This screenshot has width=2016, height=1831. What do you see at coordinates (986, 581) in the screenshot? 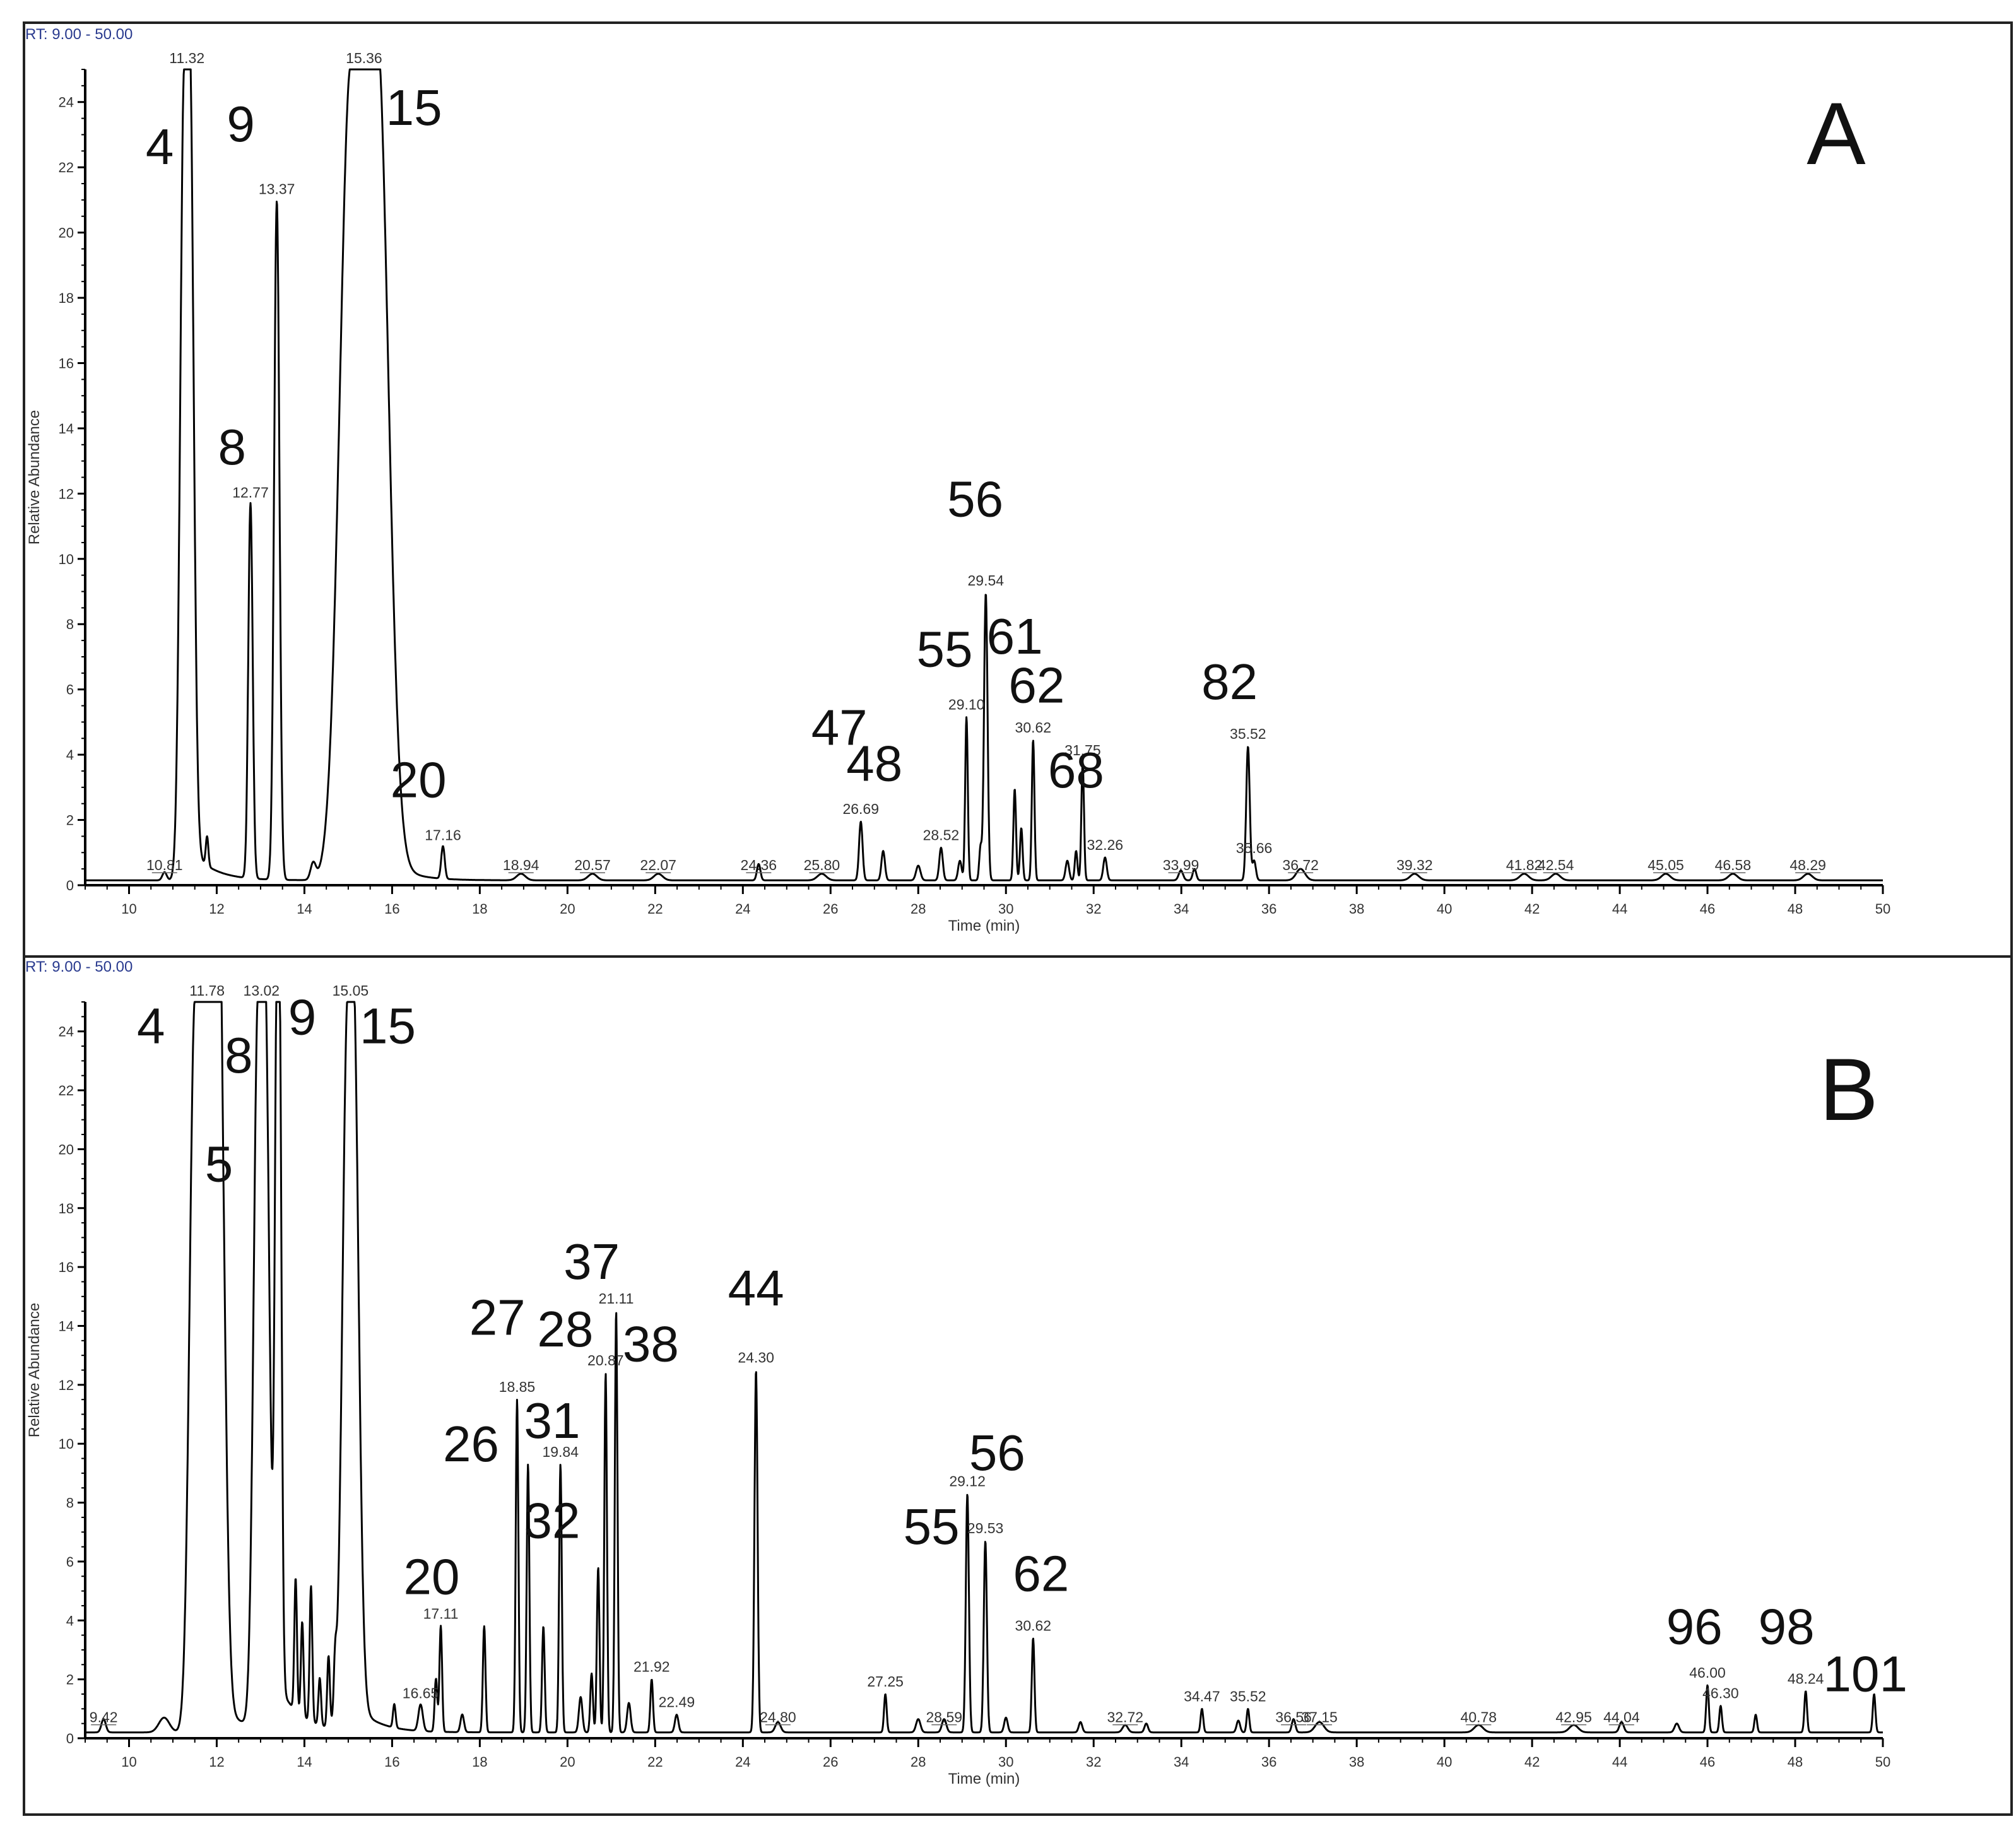
I see `peak-rt-label: 29.54` at bounding box center [986, 581].